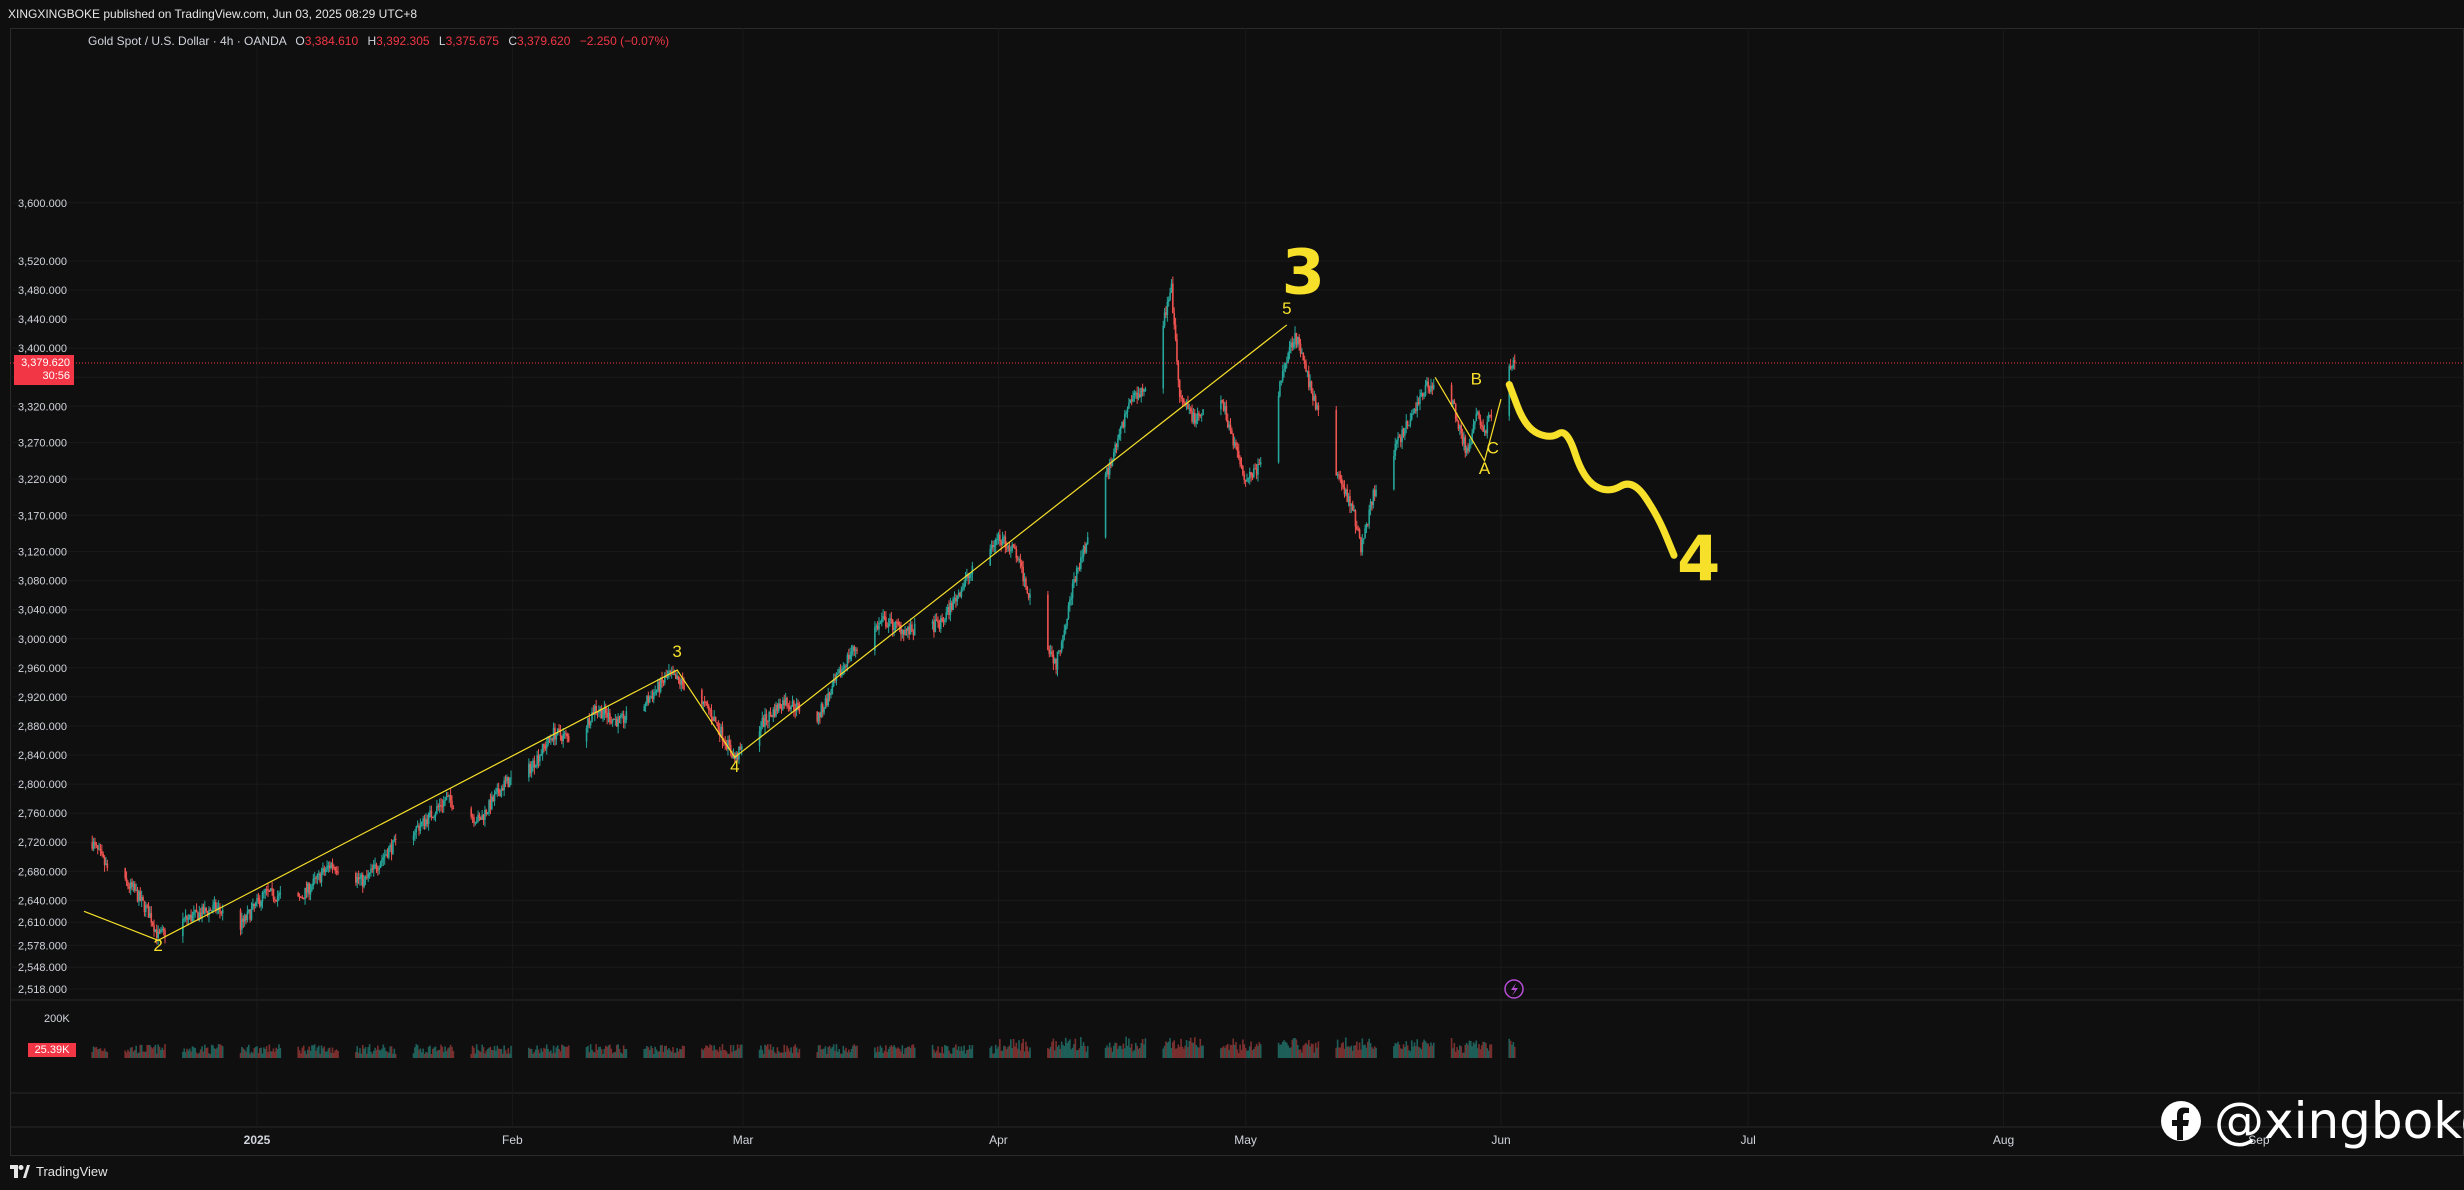 This screenshot has width=2464, height=1190. I want to click on y-tick-label: 3,080.000, so click(42, 582).